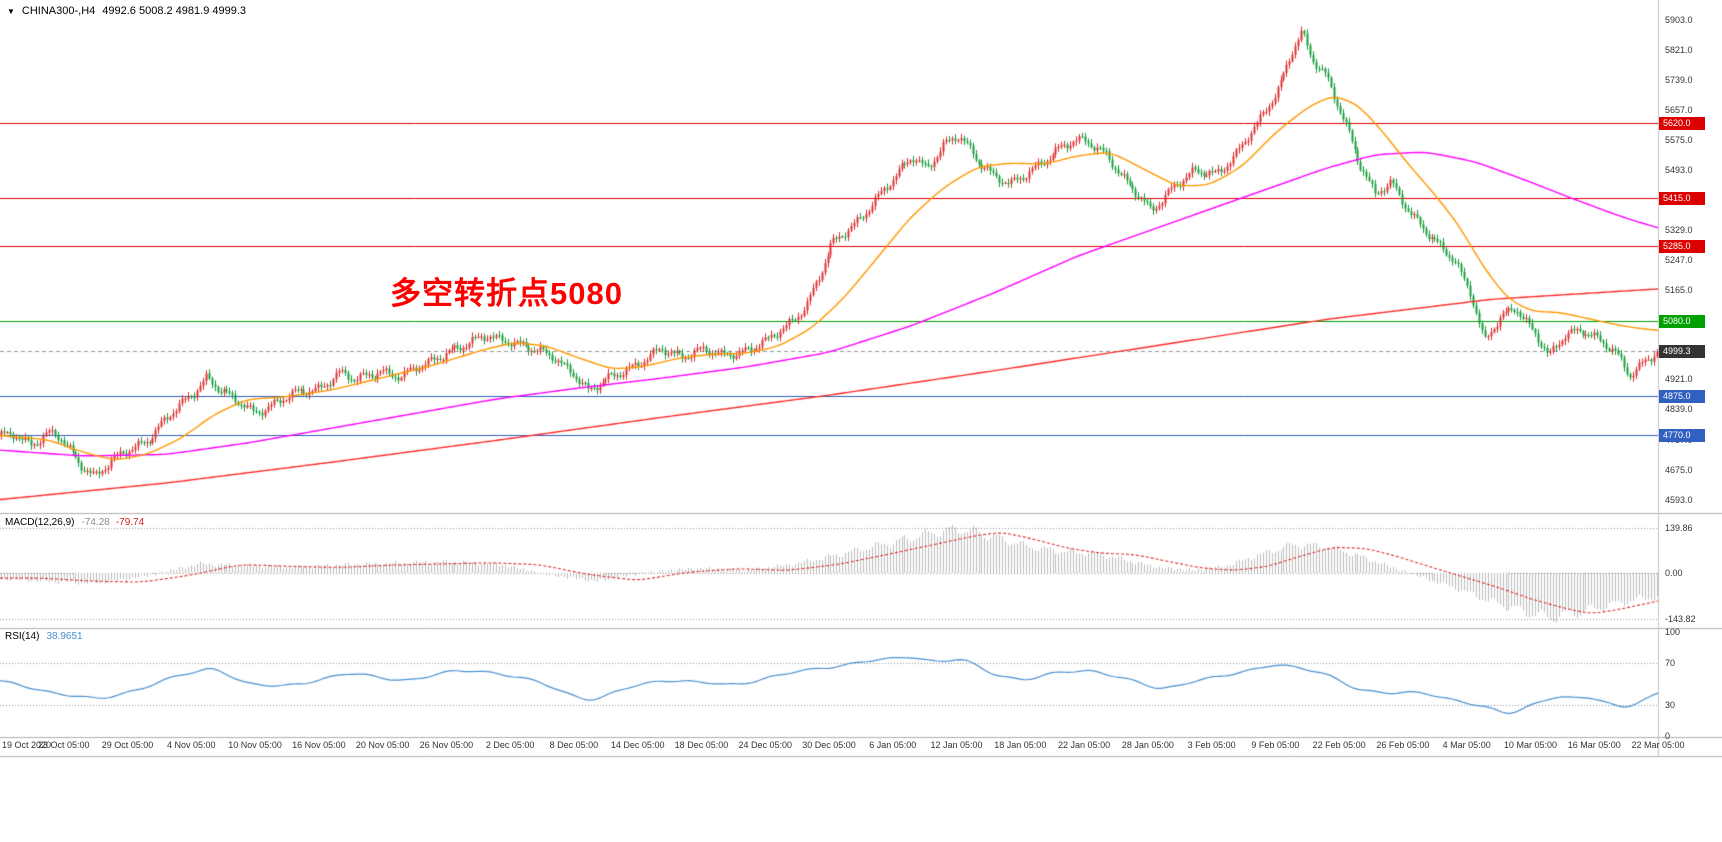  Describe the element at coordinates (1682, 247) in the screenshot. I see `price-level-badge: 5285.0` at that location.